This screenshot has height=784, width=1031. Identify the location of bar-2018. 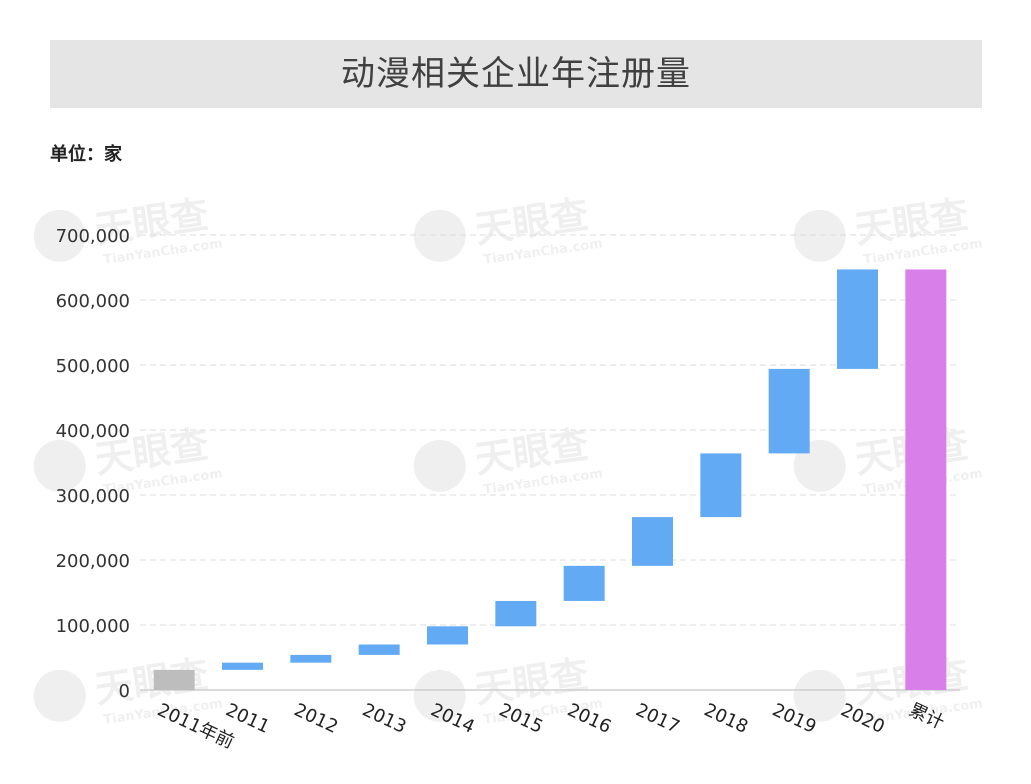
(721, 485).